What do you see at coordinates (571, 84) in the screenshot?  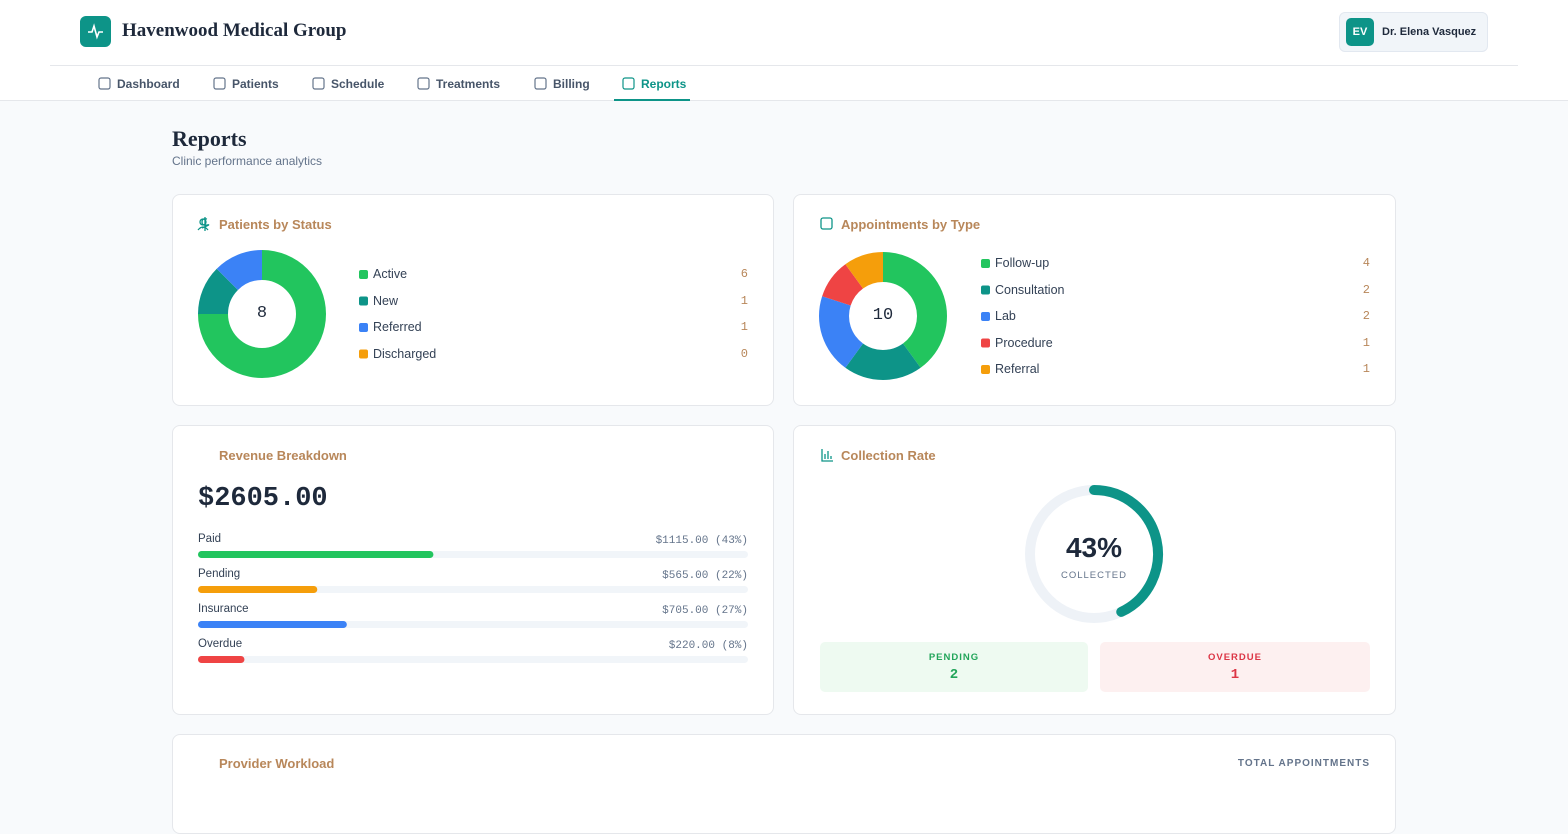 I see `nav-item: Billing` at bounding box center [571, 84].